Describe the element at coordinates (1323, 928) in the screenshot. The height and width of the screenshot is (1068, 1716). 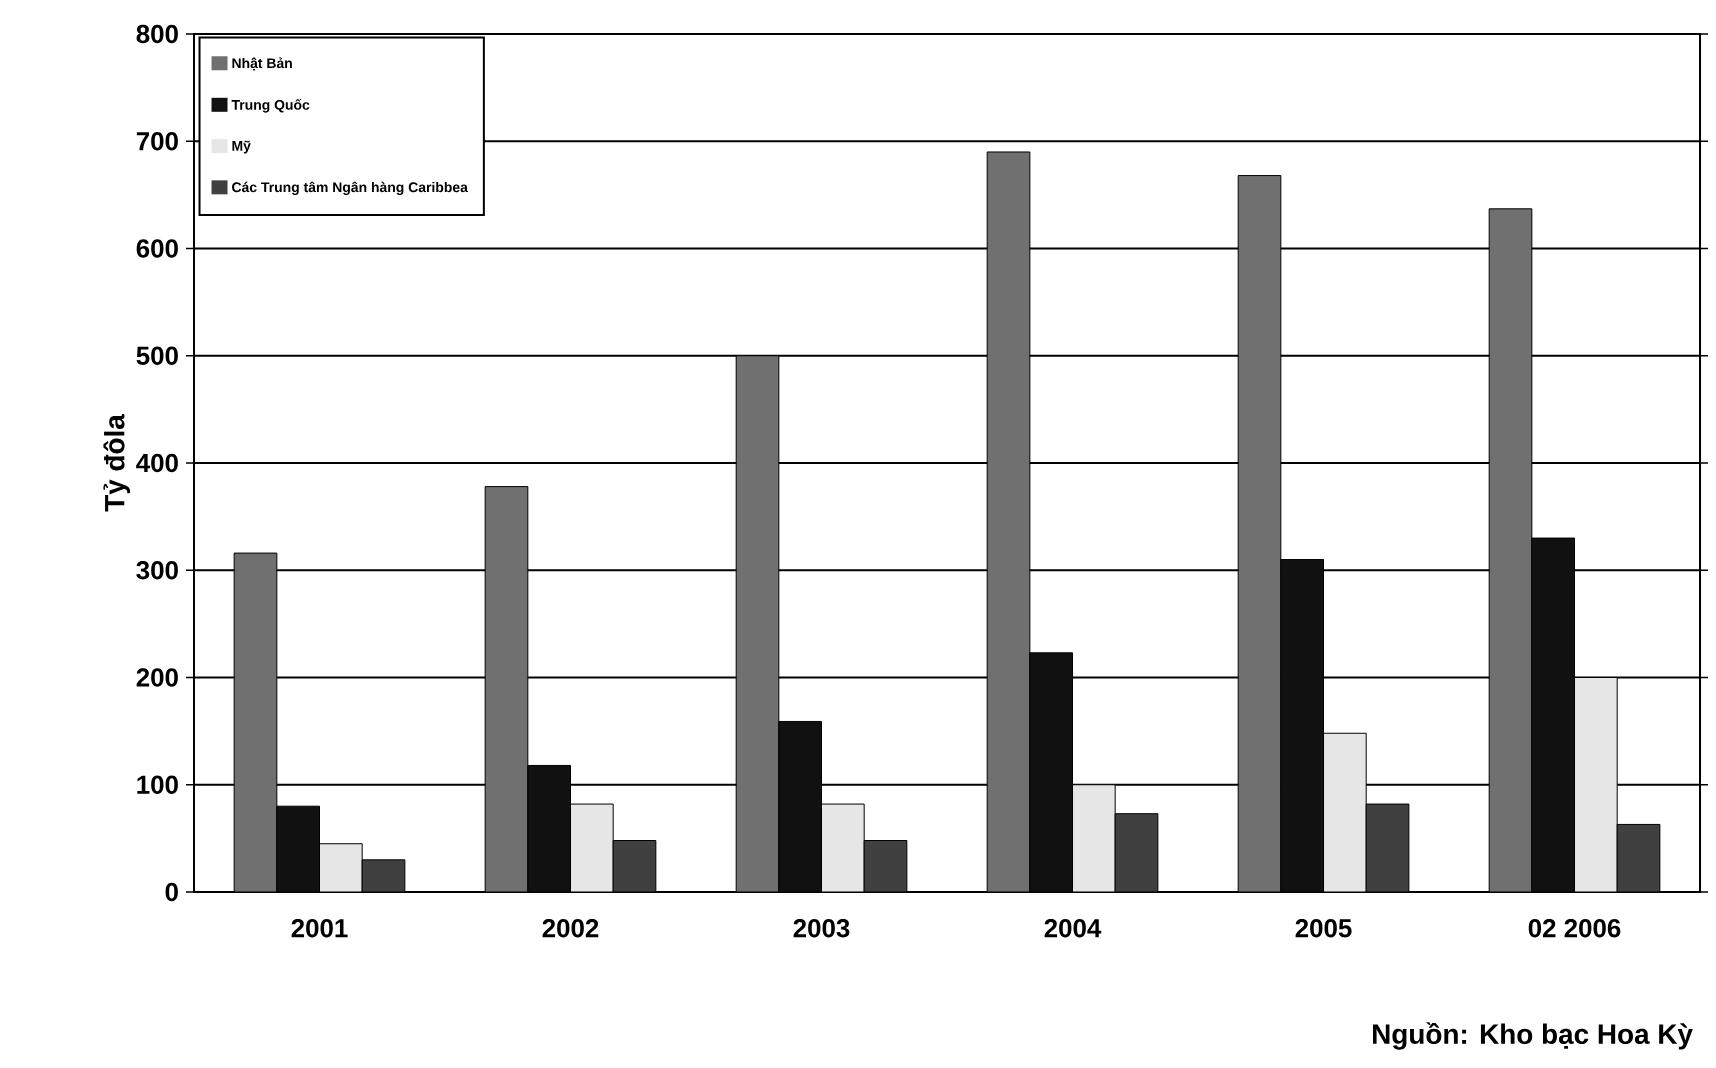
I see `x-tick-label: 2005` at that location.